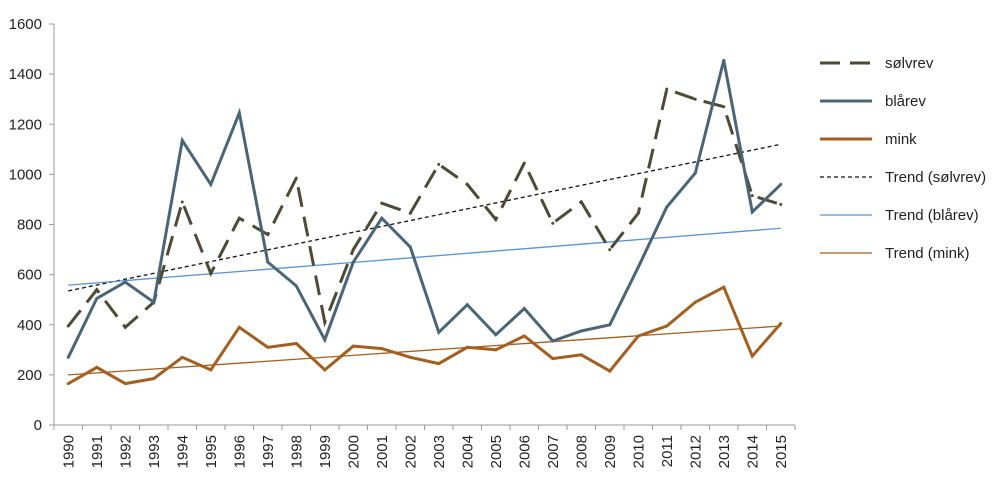  I want to click on x-tick-label: 2002, so click(410, 451).